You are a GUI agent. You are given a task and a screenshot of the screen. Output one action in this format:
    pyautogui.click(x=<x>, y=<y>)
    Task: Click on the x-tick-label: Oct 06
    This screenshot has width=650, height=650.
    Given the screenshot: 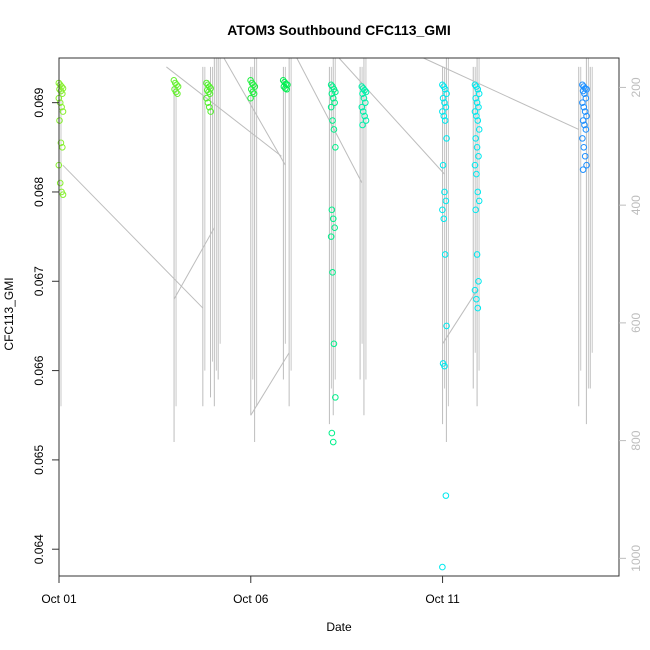 What is the action you would take?
    pyautogui.click(x=251, y=599)
    